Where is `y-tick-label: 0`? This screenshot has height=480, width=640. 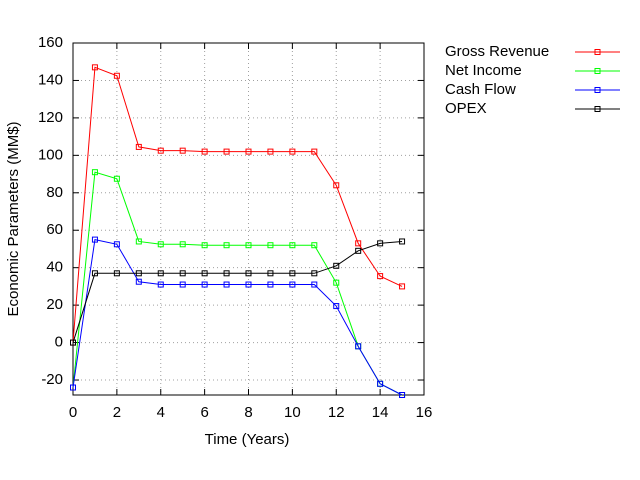 y-tick-label: 0 is located at coordinates (59, 342).